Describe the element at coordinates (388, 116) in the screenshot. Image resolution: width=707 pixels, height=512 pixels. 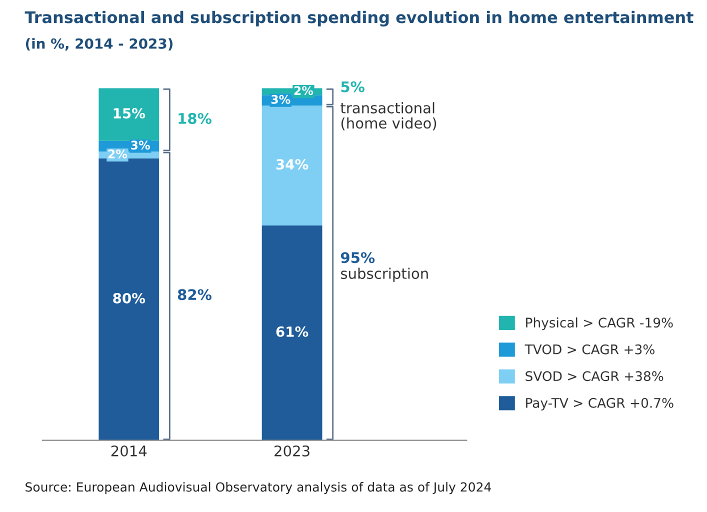
I see `annotation: transactional (home video)` at that location.